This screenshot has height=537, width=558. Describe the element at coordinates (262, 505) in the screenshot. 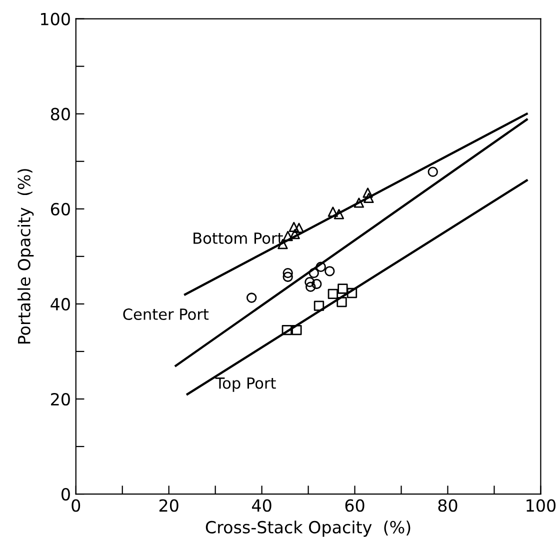

I see `x-tick-label: 40` at that location.